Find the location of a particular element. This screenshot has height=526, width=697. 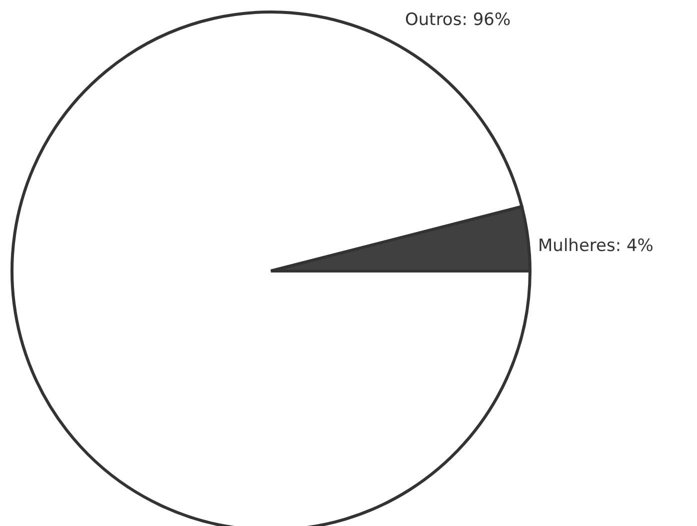

slice-label: Mulheres: 4% is located at coordinates (596, 246).